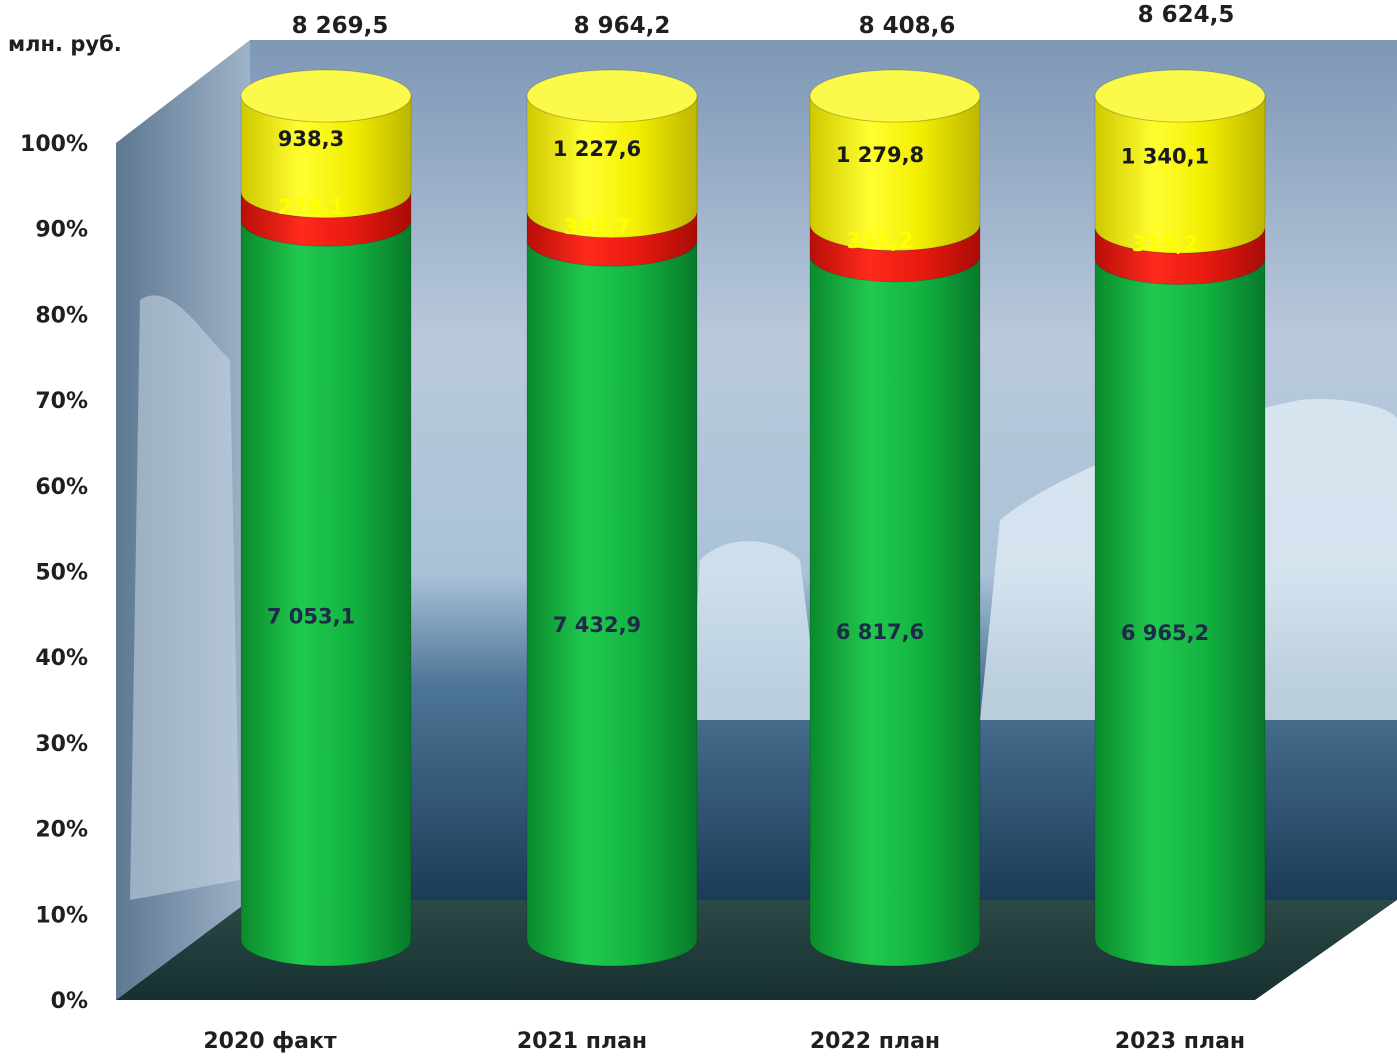  I want to click on data-label-top: 1 340,1, so click(1165, 157).